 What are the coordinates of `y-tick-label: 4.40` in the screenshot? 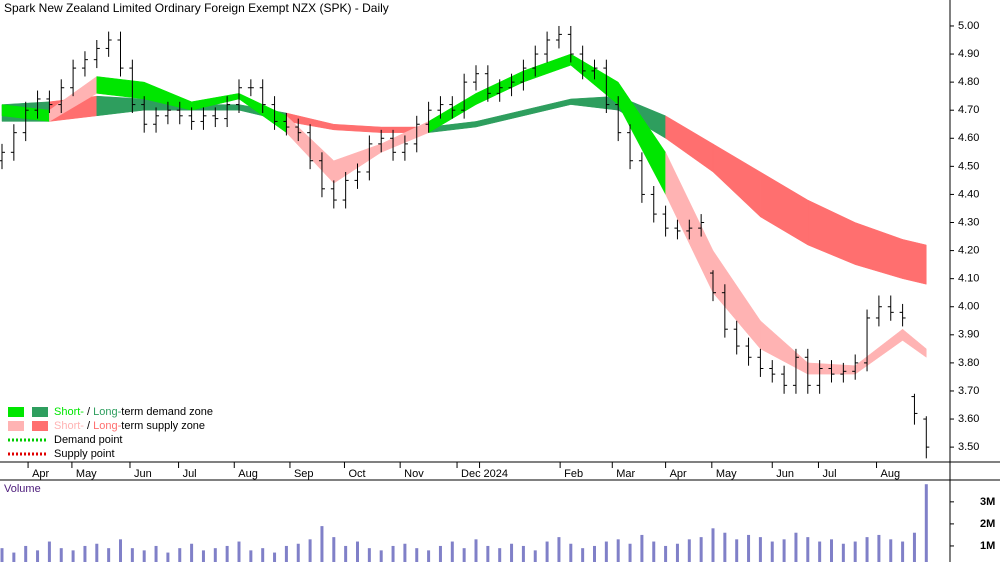 It's located at (968, 194).